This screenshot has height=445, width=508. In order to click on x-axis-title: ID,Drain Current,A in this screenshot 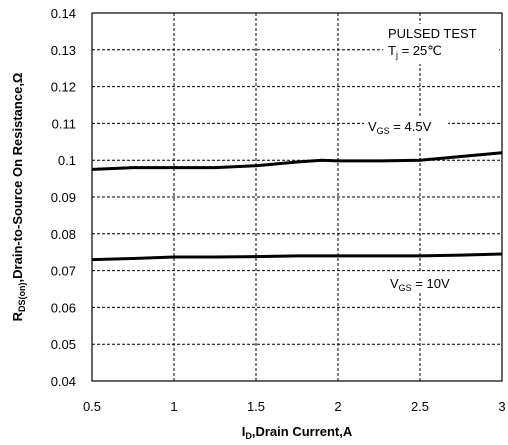, I will do `click(297, 432)`.